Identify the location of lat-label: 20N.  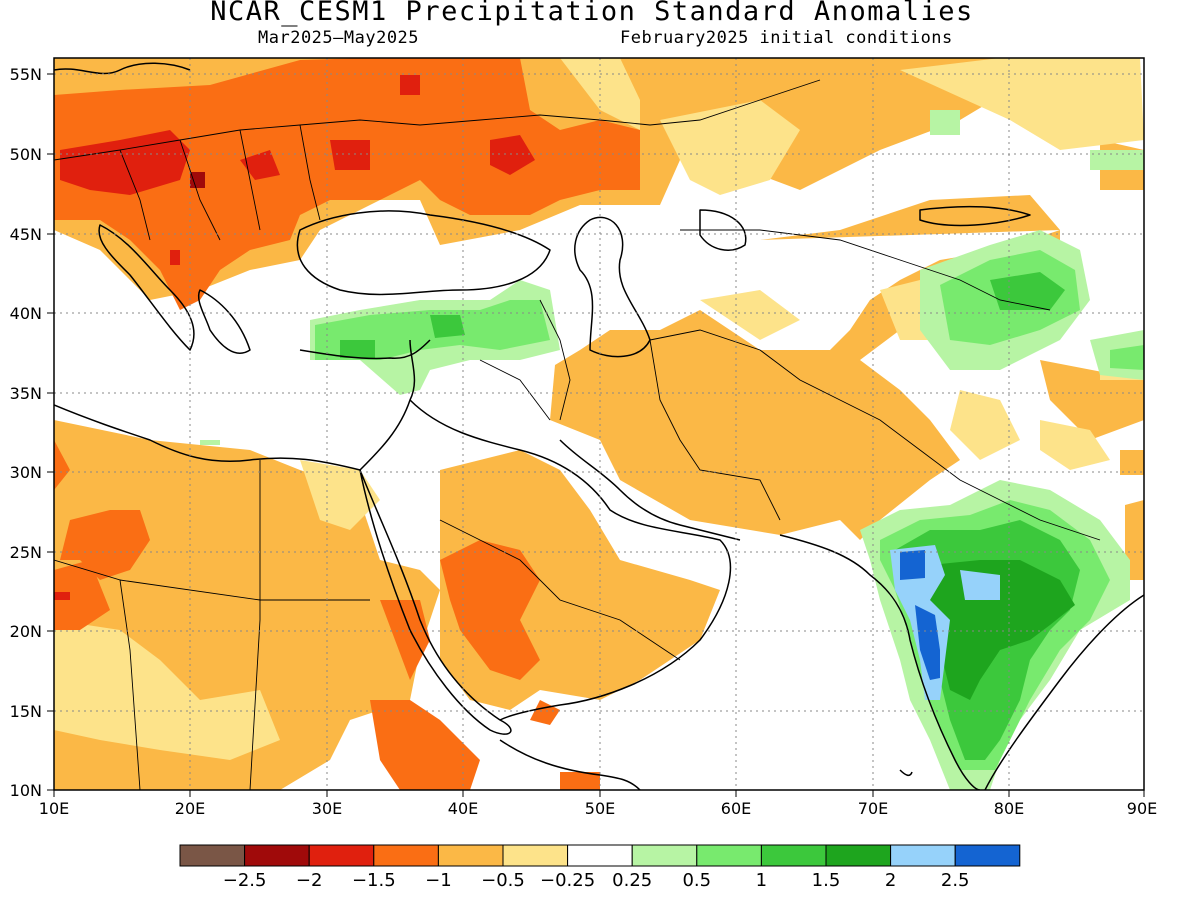
(26, 631).